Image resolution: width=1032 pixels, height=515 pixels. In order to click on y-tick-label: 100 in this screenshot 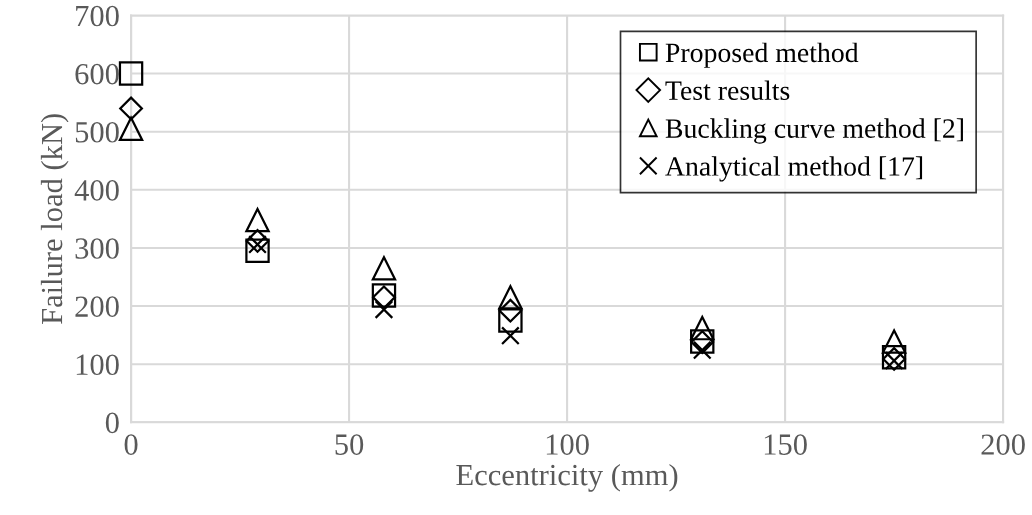, I will do `click(97, 365)`.